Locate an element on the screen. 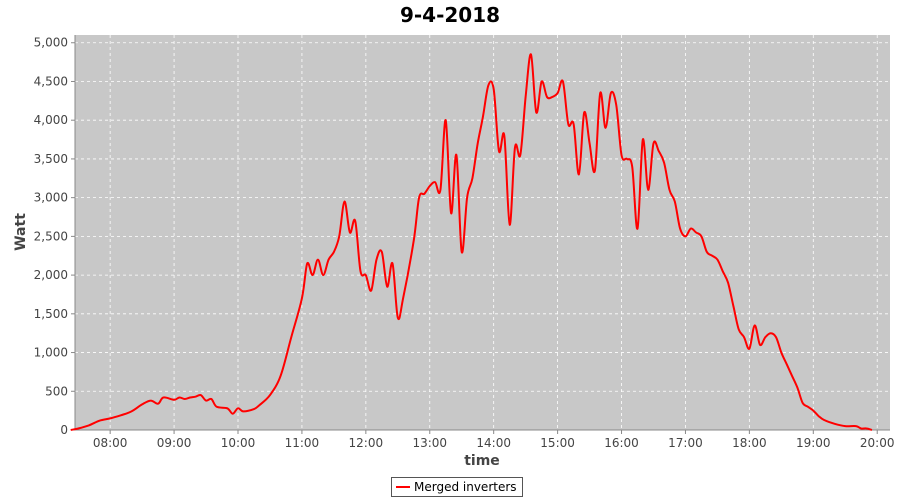 The height and width of the screenshot is (500, 900). x-tick-label: 11:00 is located at coordinates (302, 443).